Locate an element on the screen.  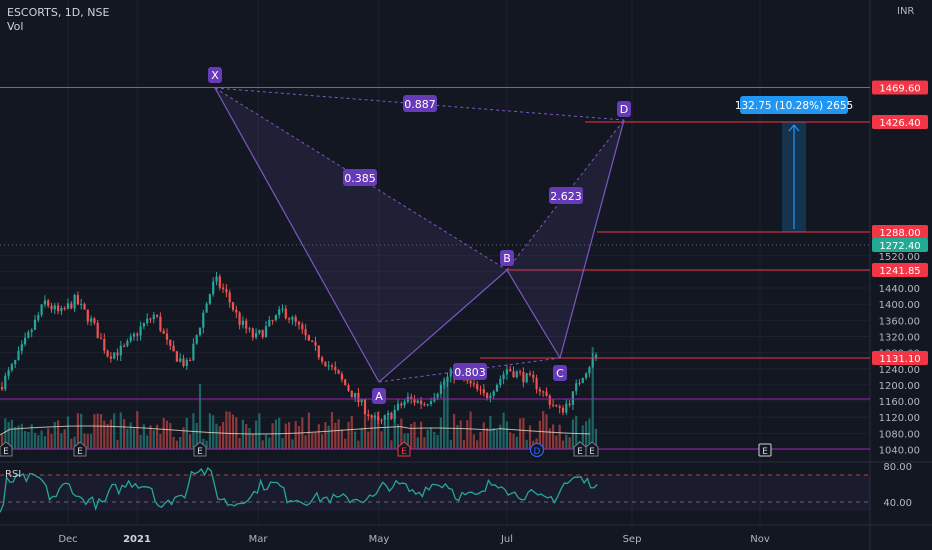
pattern-point-c: C is located at coordinates (560, 373).